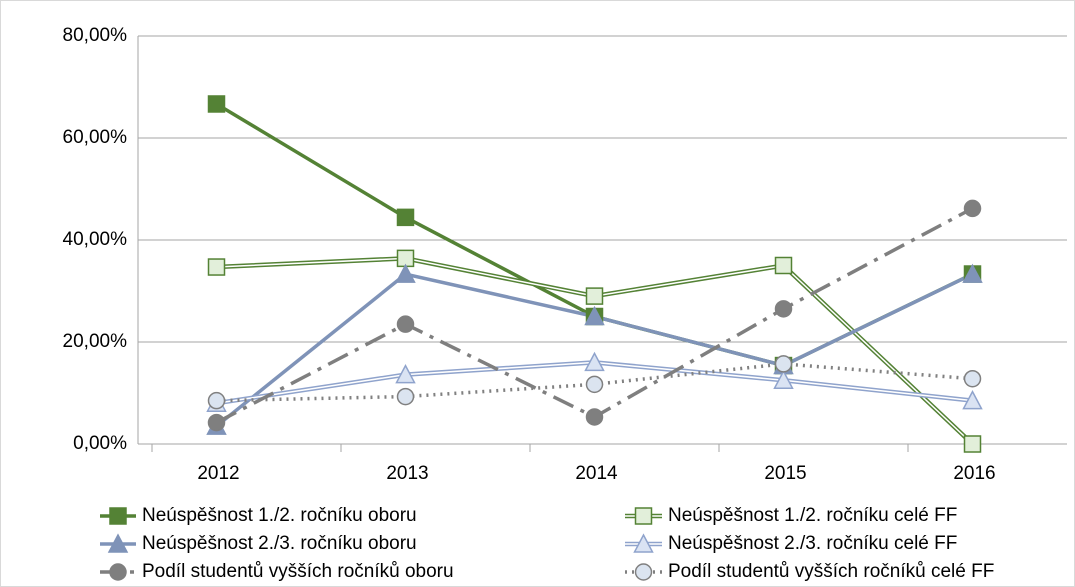 The height and width of the screenshot is (587, 1075). I want to click on y-tick-label: 60,00%, so click(95, 137).